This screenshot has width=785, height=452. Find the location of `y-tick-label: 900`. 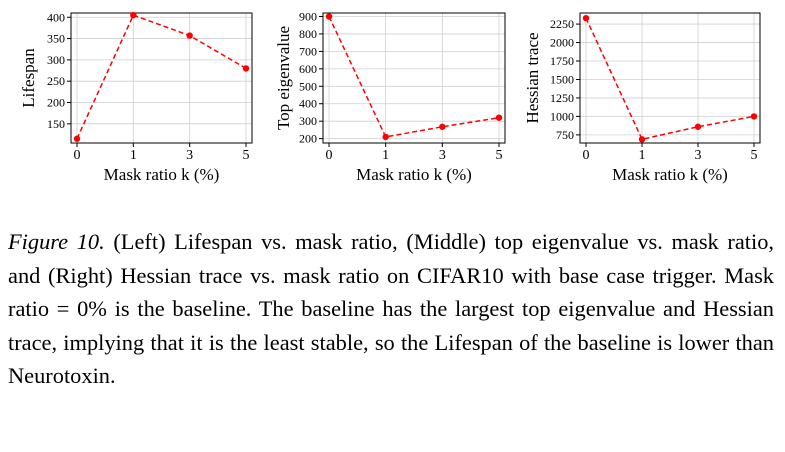

y-tick-label: 900 is located at coordinates (308, 16).